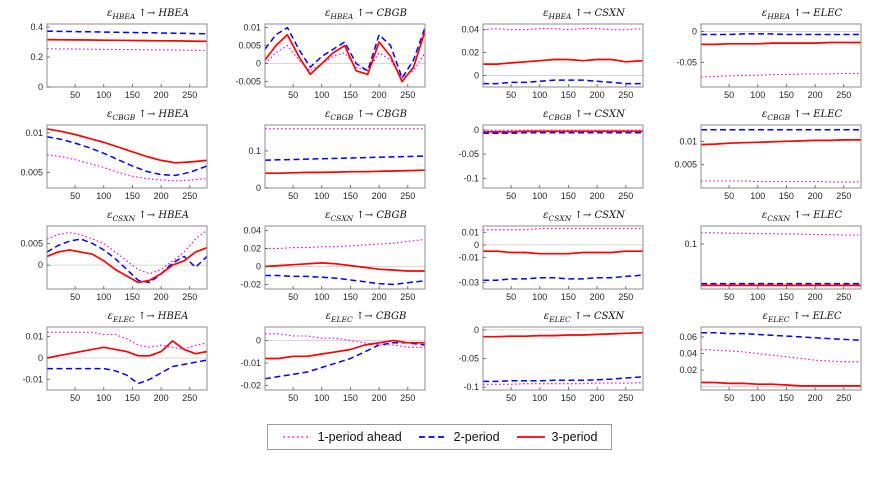 The height and width of the screenshot is (488, 879). Describe the element at coordinates (346, 215) in the screenshot. I see `subplot-title: εCSXN ↑→ CBGB` at that location.